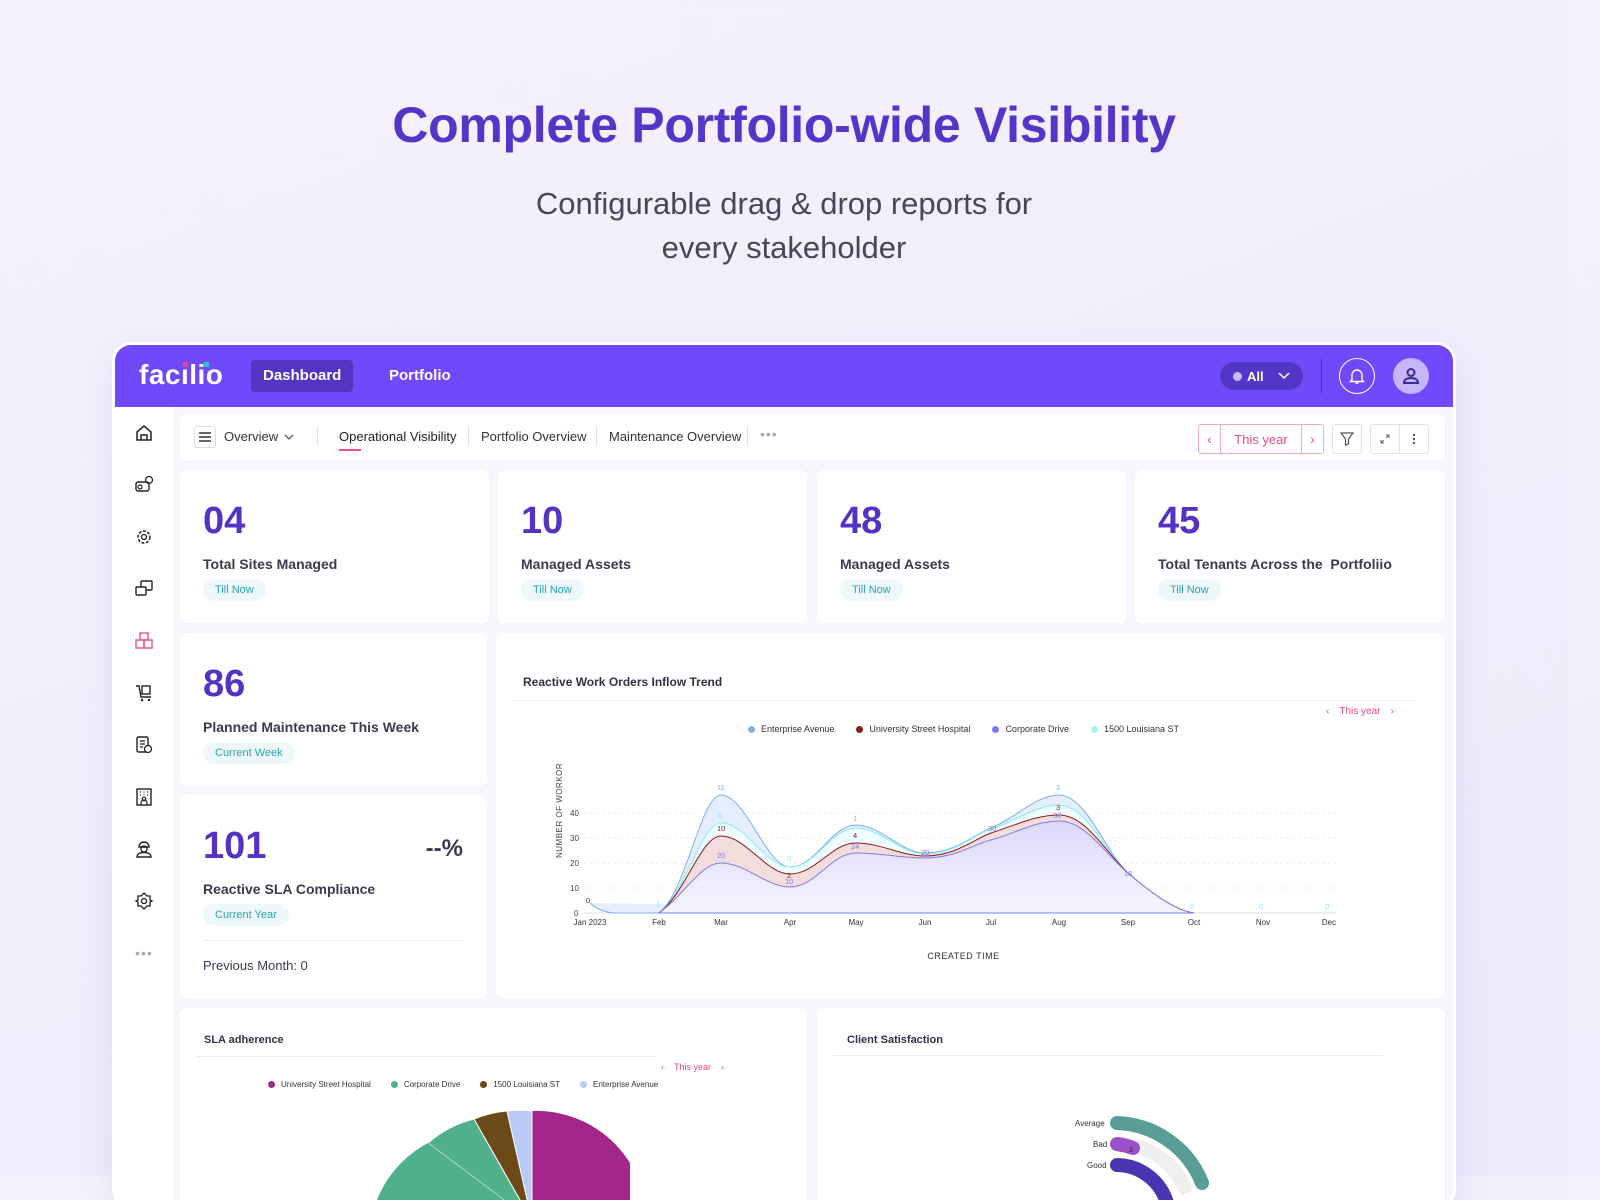 This screenshot has width=1600, height=1200. What do you see at coordinates (334, 546) in the screenshot?
I see `kpi-card-total-sites: 04 Total Sites Managed Till Now` at bounding box center [334, 546].